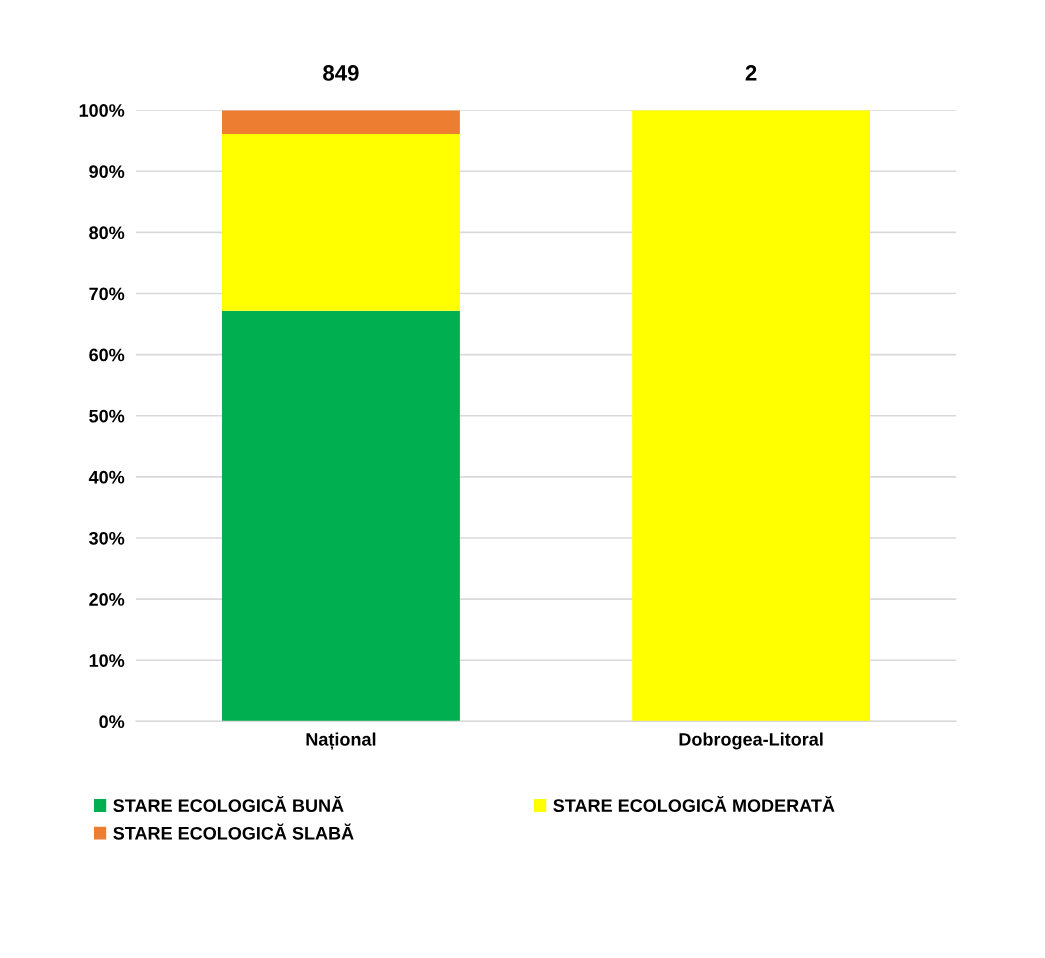 This screenshot has width=1045, height=958. Describe the element at coordinates (107, 599) in the screenshot. I see `y-tick-label: 20%` at that location.